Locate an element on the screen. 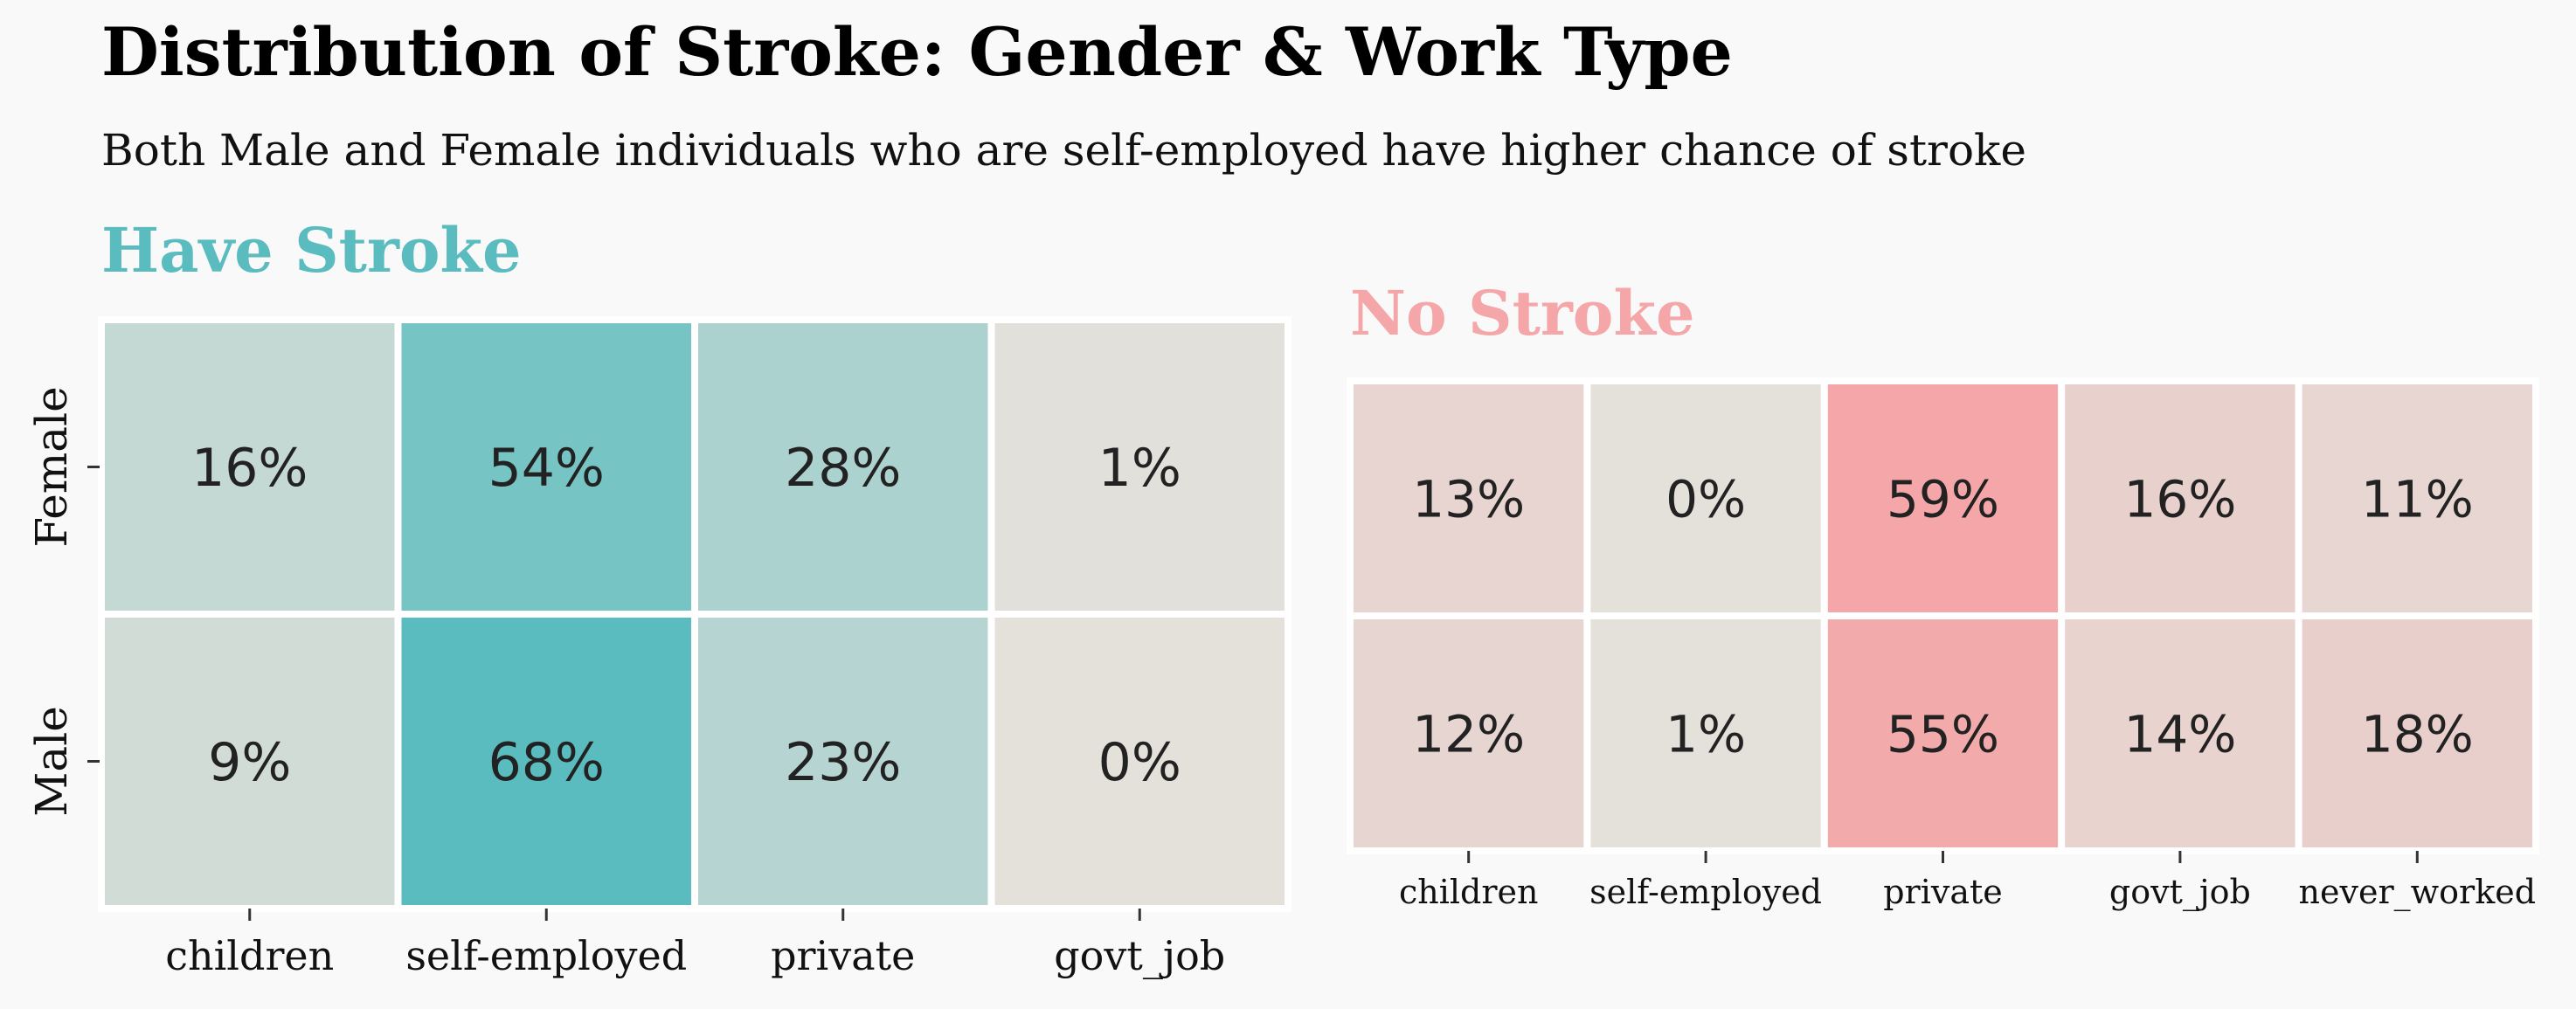 The image size is (2576, 1009). cell-value-label: 55% is located at coordinates (1943, 734).